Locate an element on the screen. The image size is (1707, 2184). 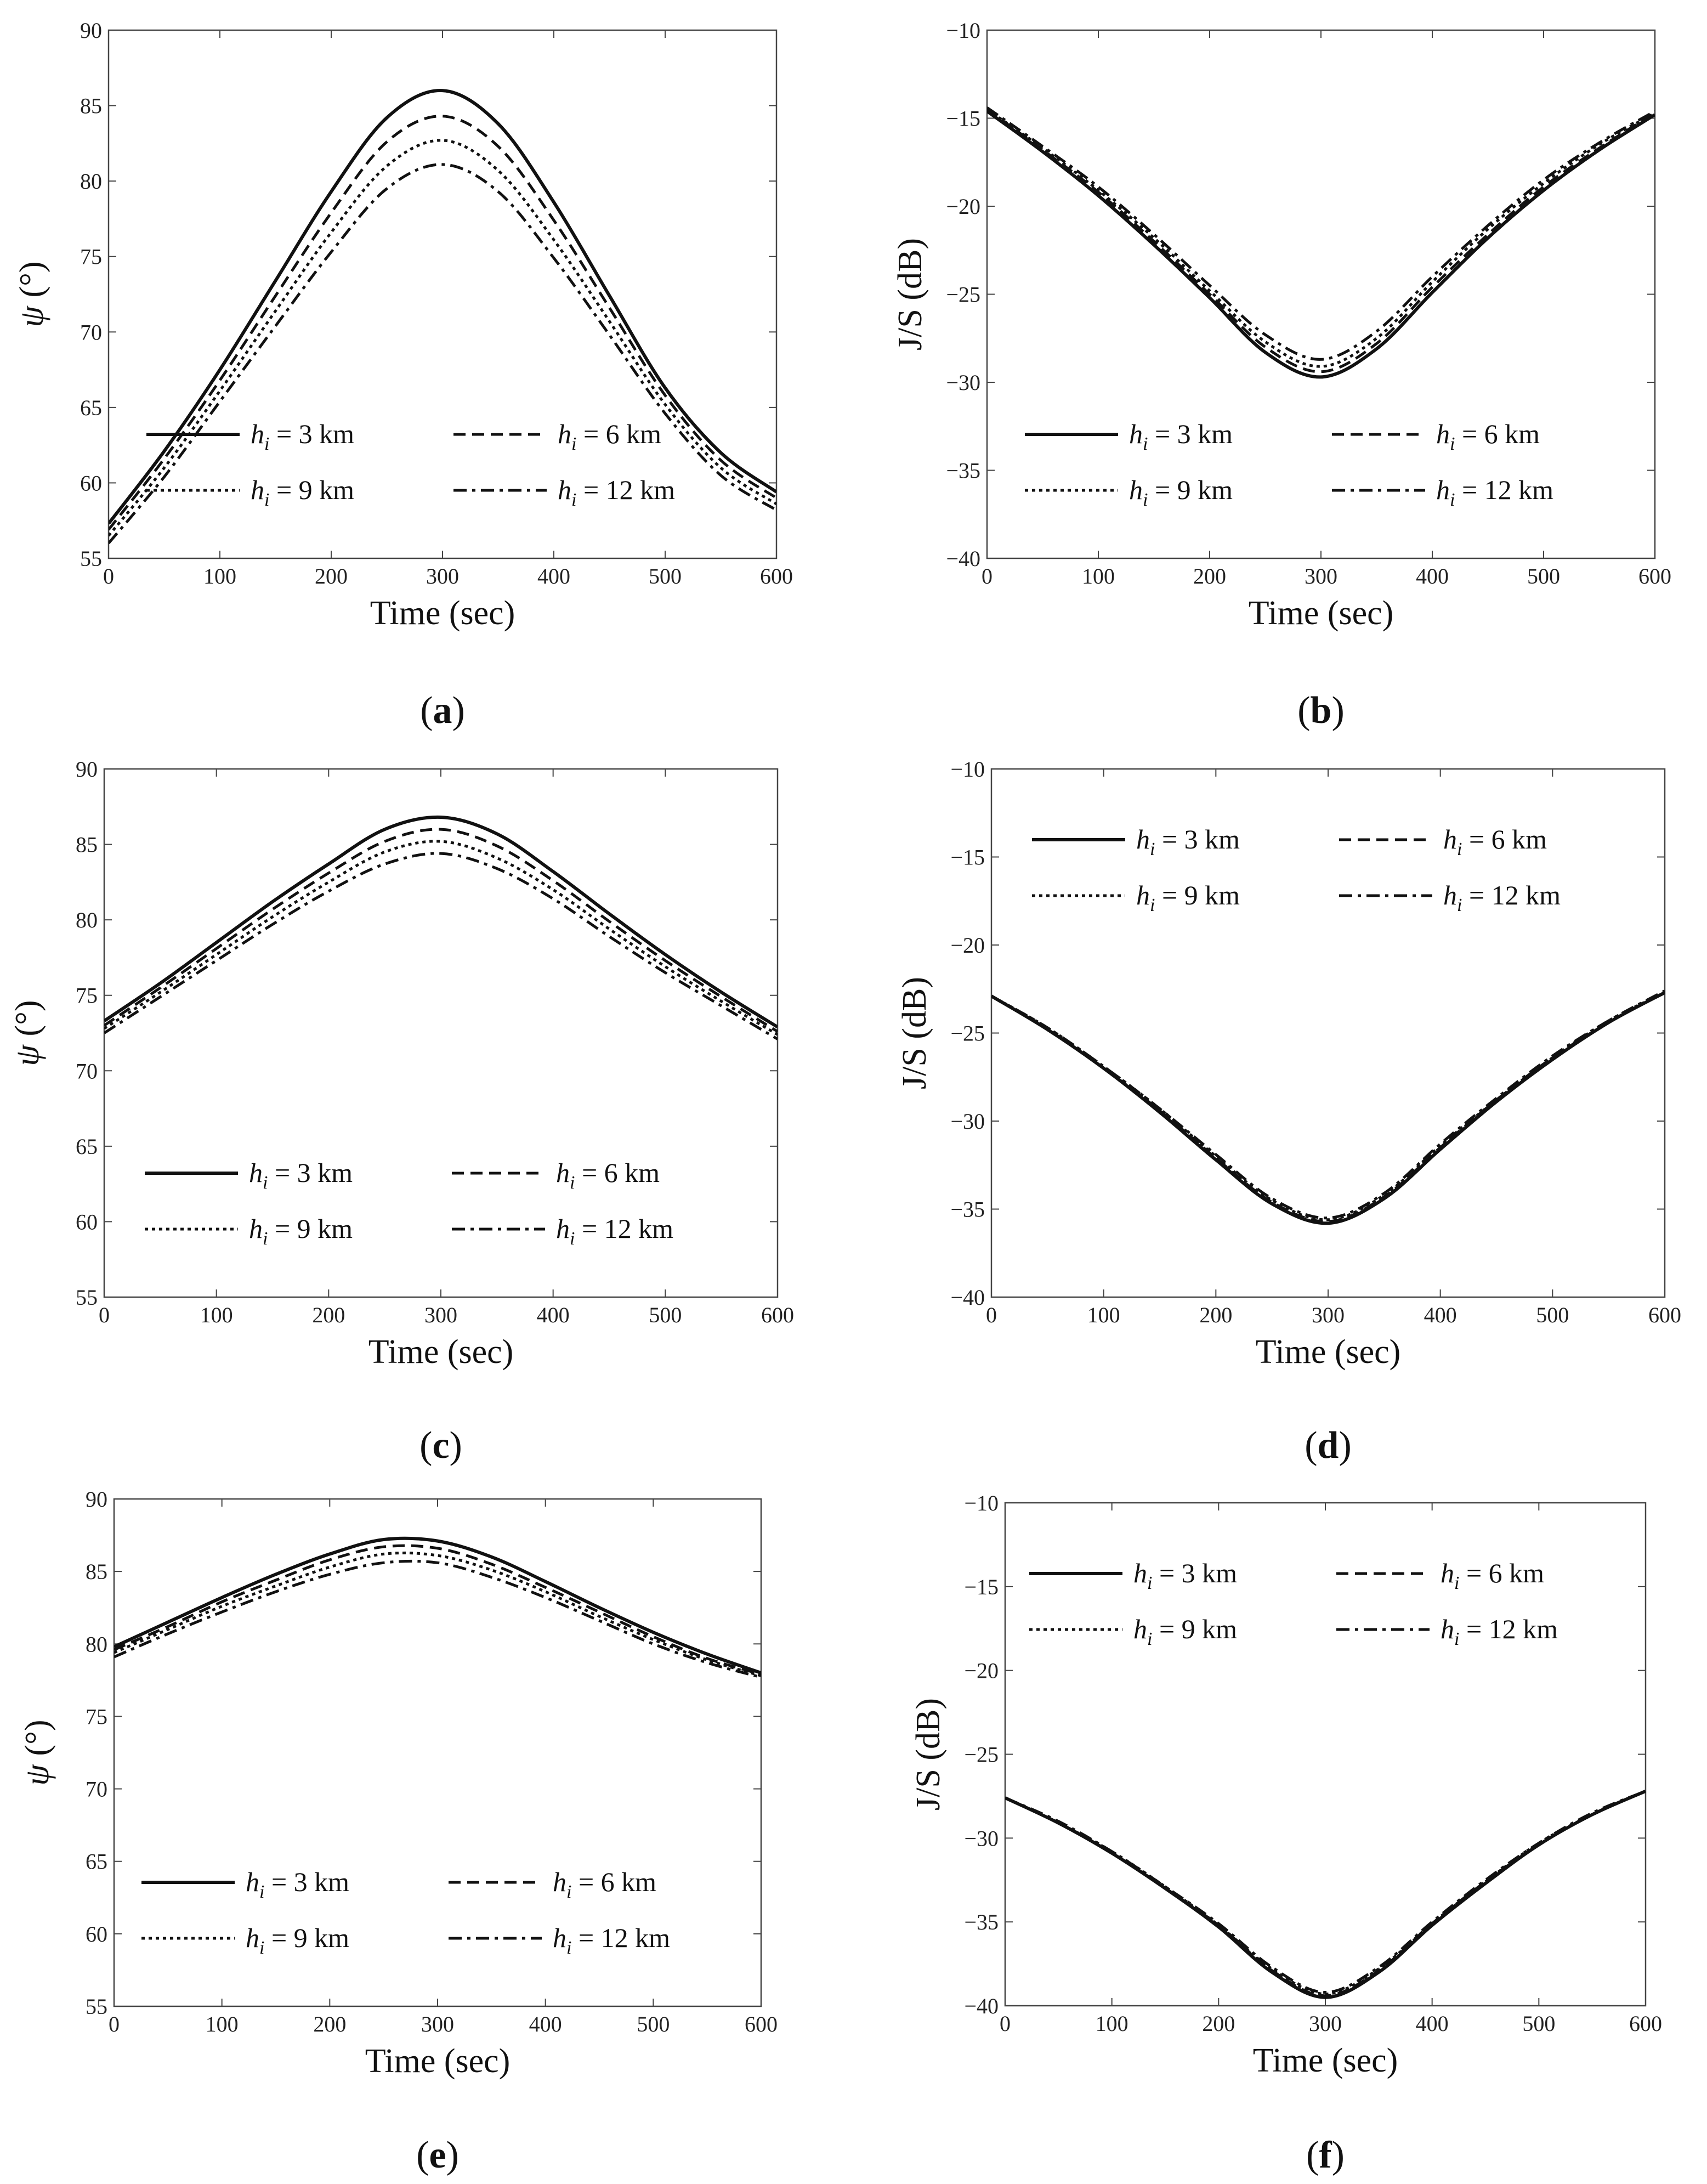
x-tick-label: 100 is located at coordinates (1104, 1315).